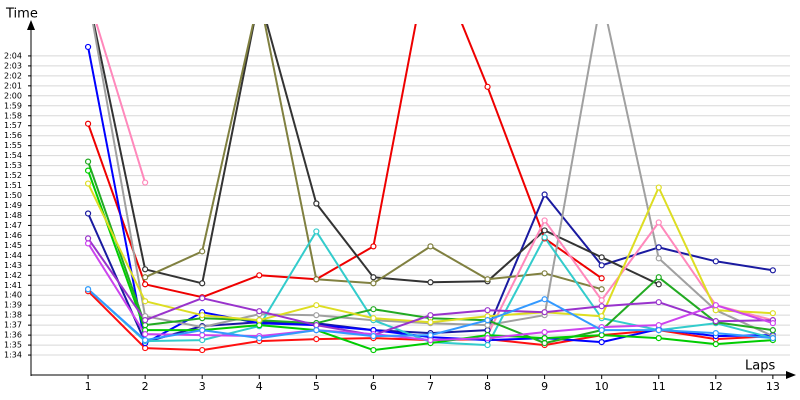 Image resolution: width=800 pixels, height=400 pixels. Describe the element at coordinates (13, 315) in the screenshot. I see `y-tick-label: 1:38` at that location.